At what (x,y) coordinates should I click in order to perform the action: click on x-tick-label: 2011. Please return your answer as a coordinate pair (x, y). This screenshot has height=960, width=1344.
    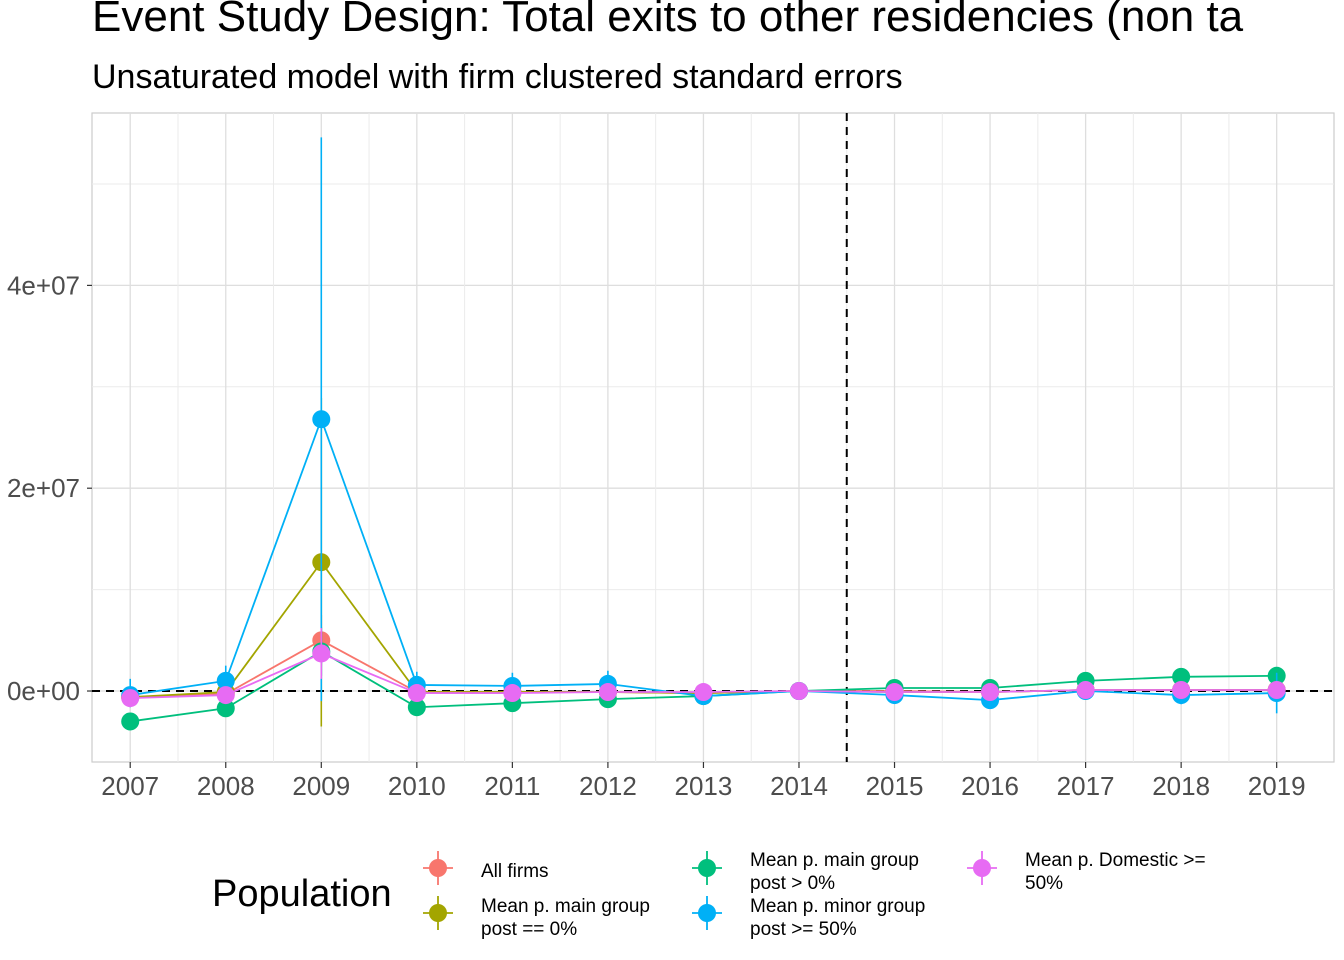
    Looking at the image, I should click on (512, 786).